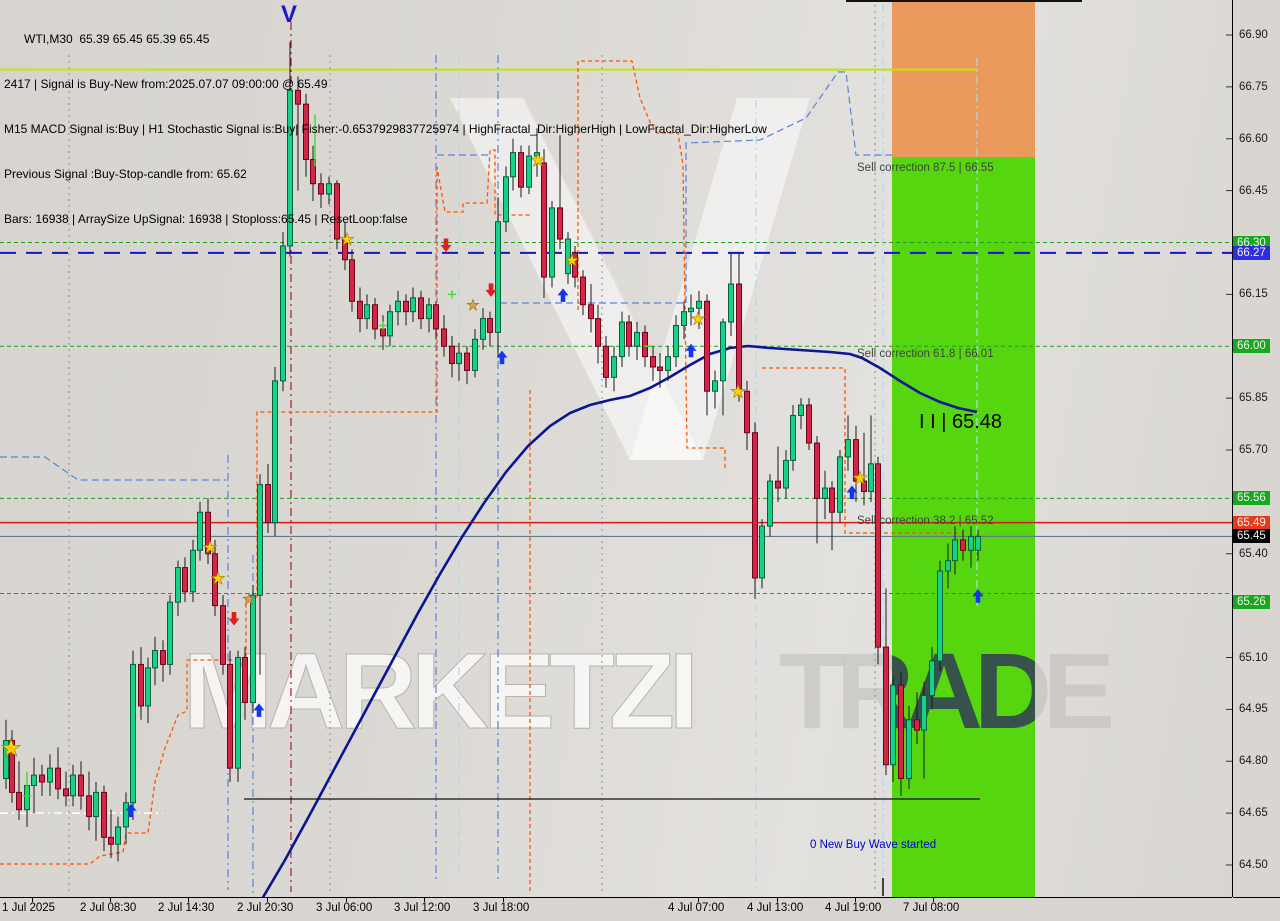 This screenshot has width=1280, height=921. I want to click on time-label: 1 Jul 2025, so click(29, 908).